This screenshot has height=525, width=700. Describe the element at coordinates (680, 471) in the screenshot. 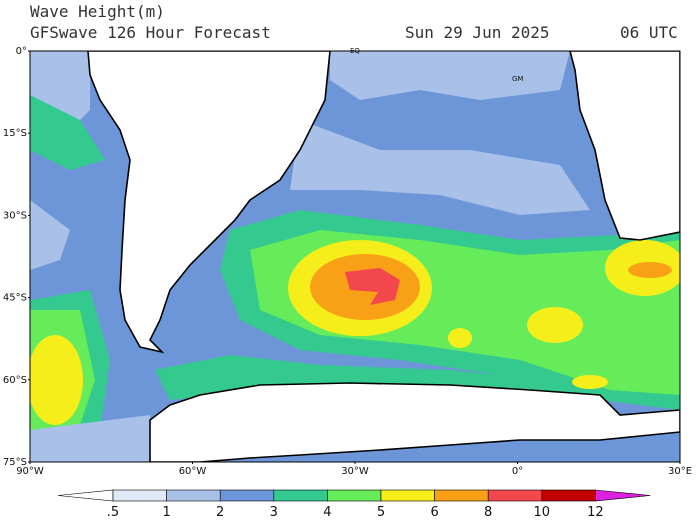

I see `lon-label: 30°E` at that location.